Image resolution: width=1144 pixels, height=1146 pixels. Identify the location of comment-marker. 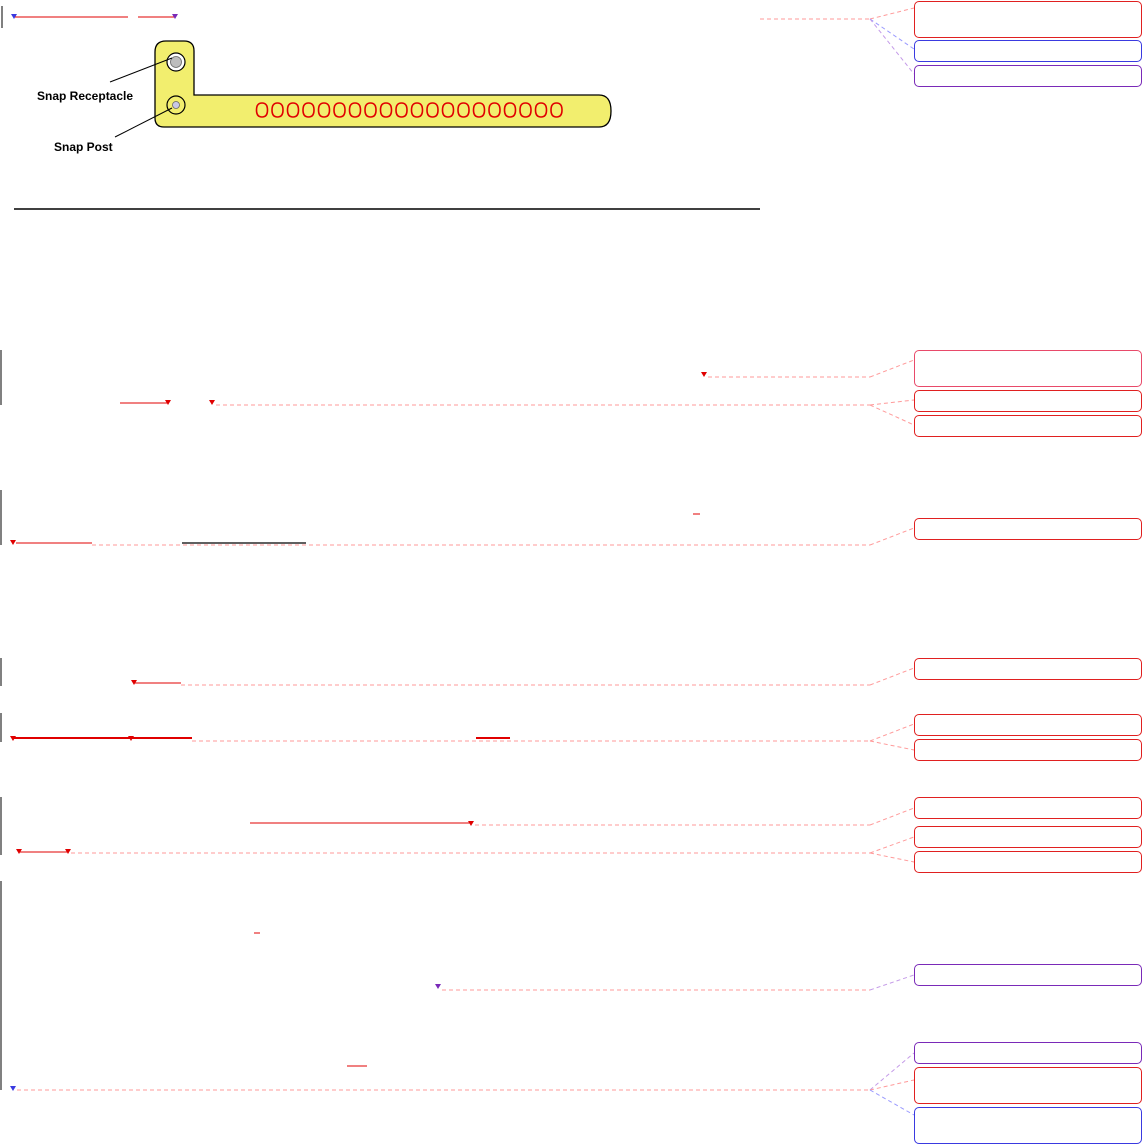
(13, 1088).